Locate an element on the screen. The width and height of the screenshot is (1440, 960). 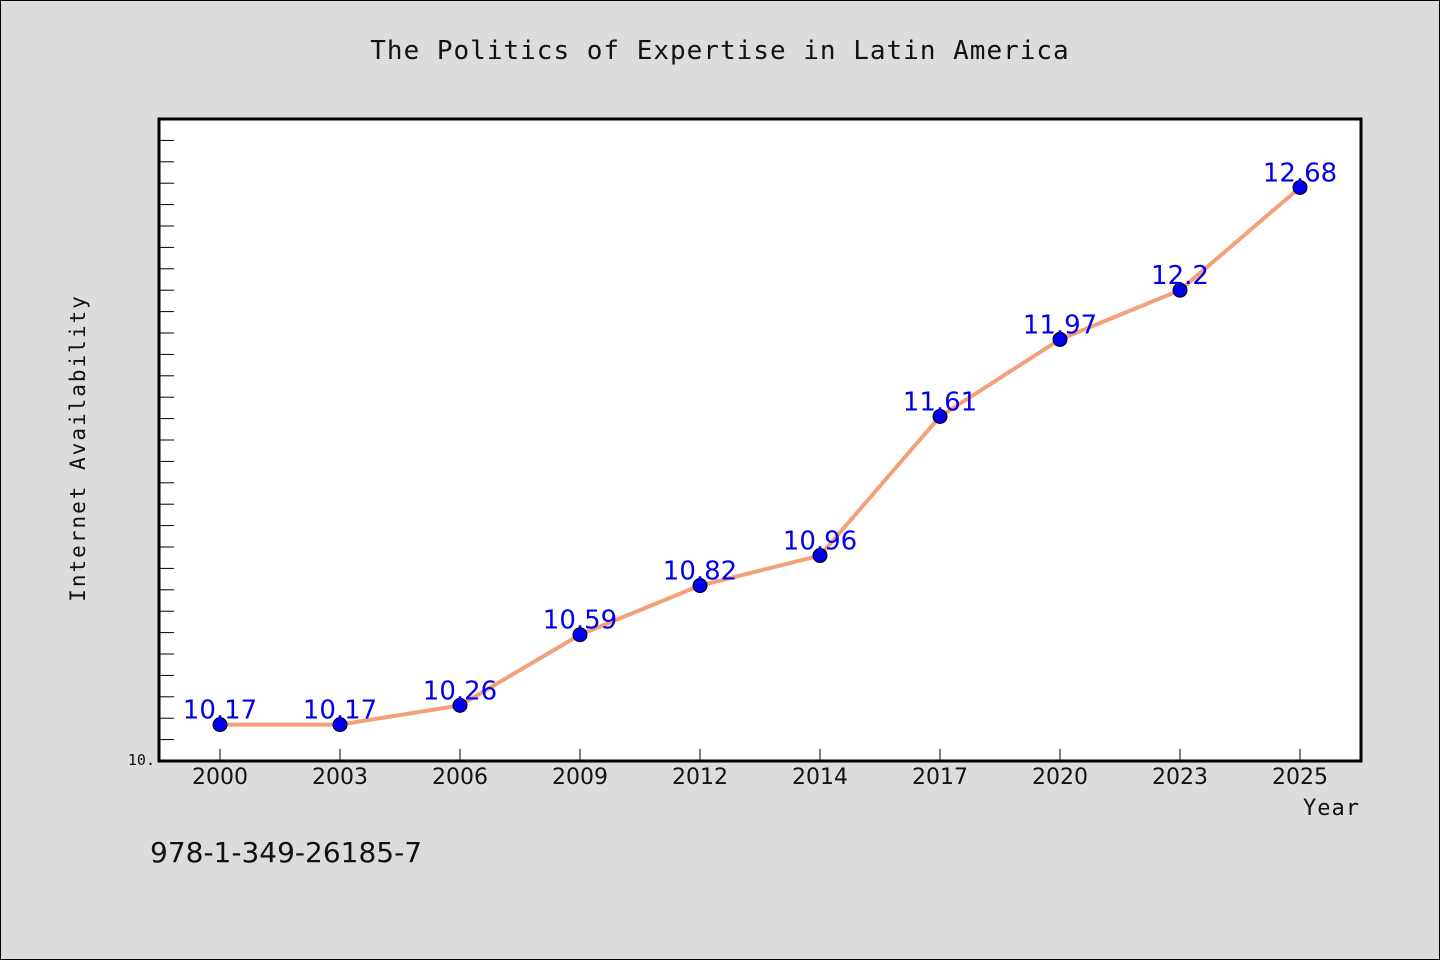
x-tick-label: 2012 is located at coordinates (700, 777).